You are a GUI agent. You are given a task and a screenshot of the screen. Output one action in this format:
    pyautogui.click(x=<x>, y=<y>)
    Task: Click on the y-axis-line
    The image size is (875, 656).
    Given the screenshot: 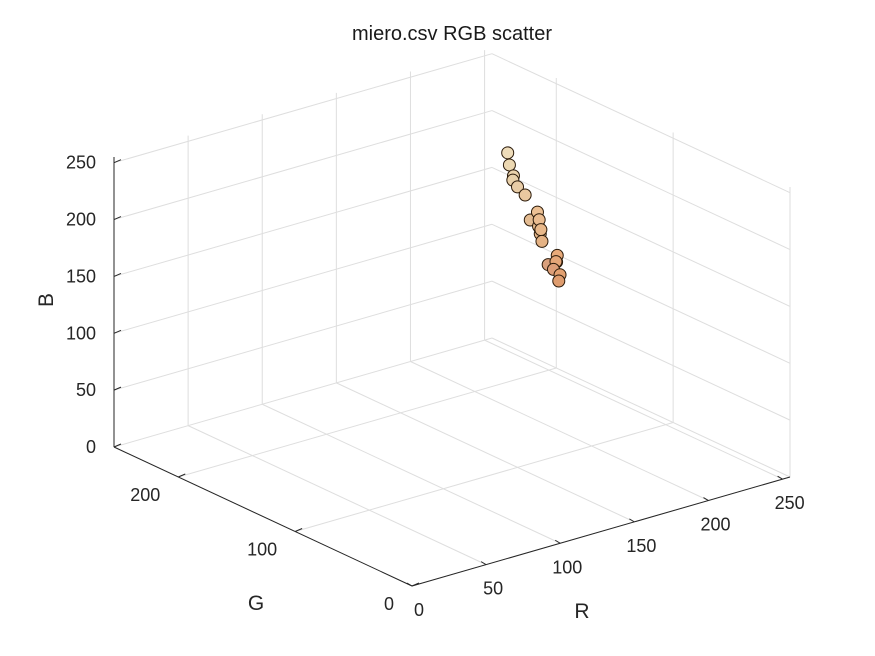 What is the action you would take?
    pyautogui.click(x=263, y=516)
    